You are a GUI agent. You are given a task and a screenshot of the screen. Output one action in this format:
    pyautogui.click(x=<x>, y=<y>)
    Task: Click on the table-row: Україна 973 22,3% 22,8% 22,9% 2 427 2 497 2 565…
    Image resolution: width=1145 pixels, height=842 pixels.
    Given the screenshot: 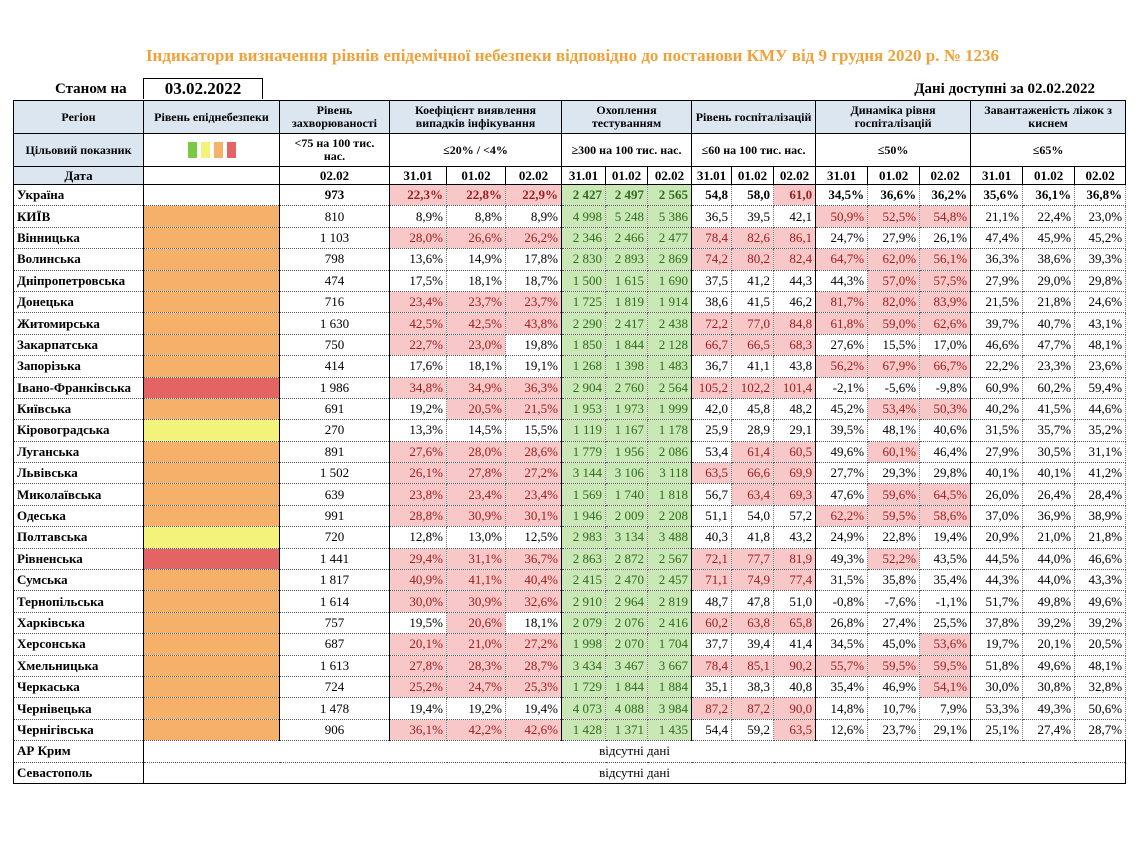 What is the action you would take?
    pyautogui.click(x=570, y=195)
    